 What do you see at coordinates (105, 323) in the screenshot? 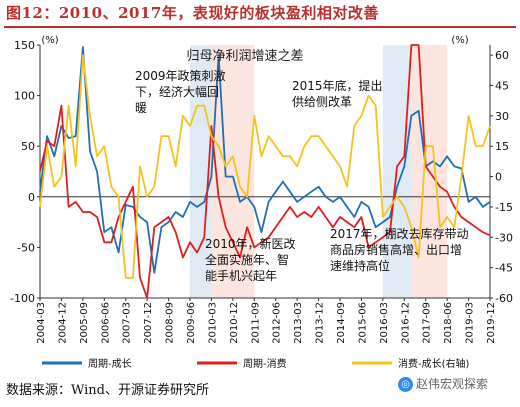
I see `x-tick-label: 2006-06` at bounding box center [105, 323].